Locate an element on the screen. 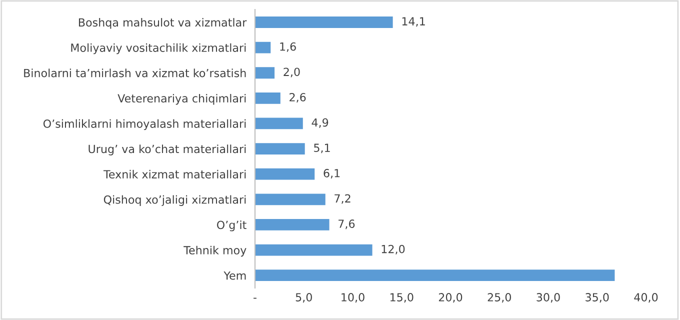 This screenshot has width=680, height=320. data-label: 2,0 is located at coordinates (292, 73).